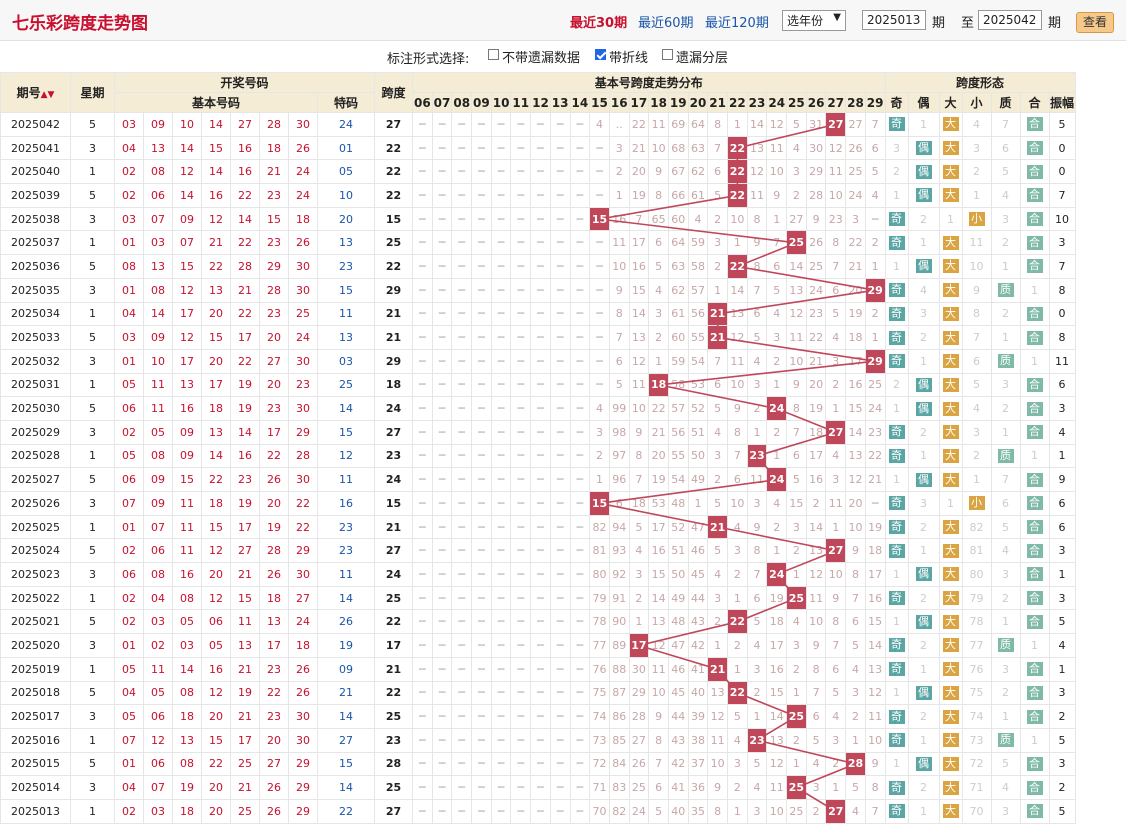 The image size is (1126, 829). What do you see at coordinates (976, 622) in the screenshot?
I see `shape-miss: 78` at bounding box center [976, 622].